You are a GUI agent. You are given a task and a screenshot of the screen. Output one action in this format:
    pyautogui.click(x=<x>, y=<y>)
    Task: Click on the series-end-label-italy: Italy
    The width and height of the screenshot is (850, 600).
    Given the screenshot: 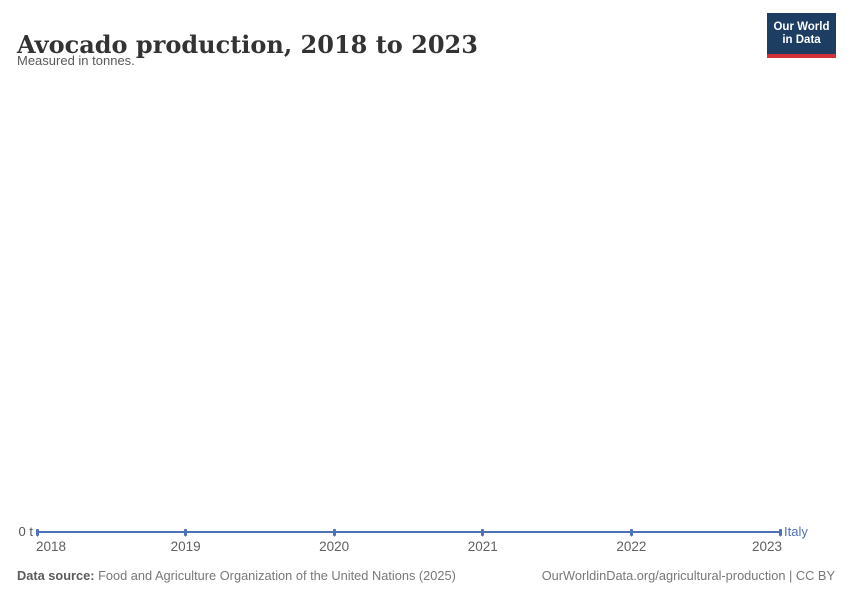 What is the action you would take?
    pyautogui.click(x=796, y=531)
    